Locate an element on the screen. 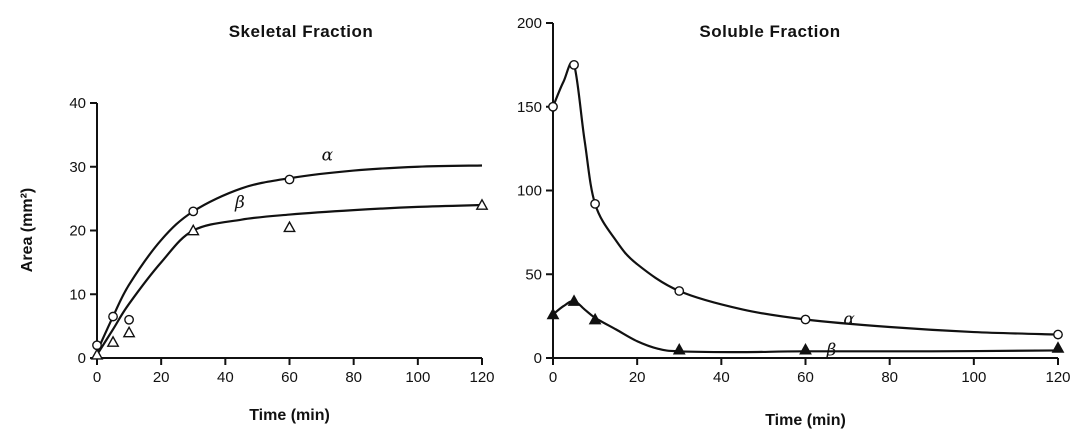 This screenshot has width=1074, height=437. y-axis-label: Area (mm²) is located at coordinates (27, 230).